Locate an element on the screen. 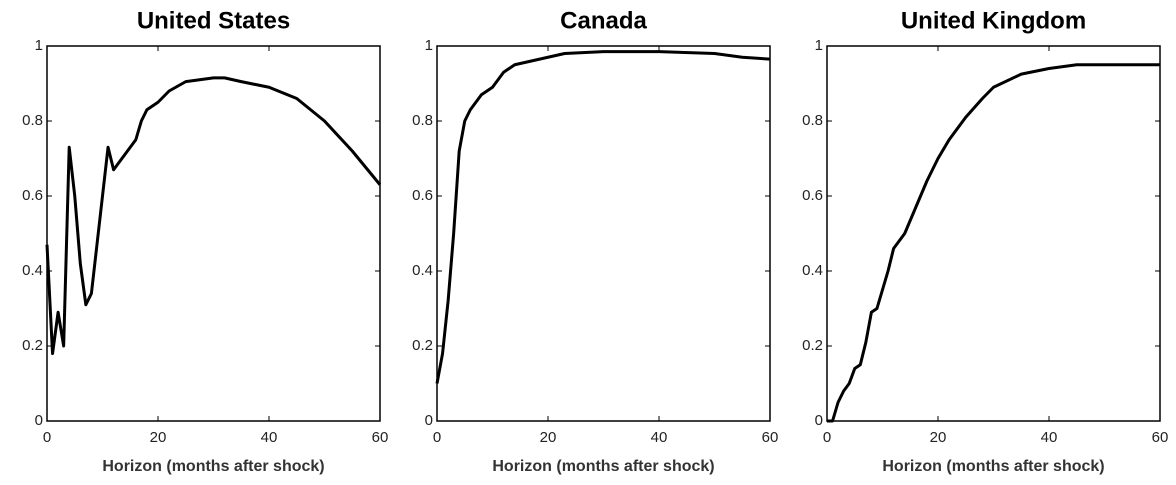  chart-title: United States is located at coordinates (213, 20).